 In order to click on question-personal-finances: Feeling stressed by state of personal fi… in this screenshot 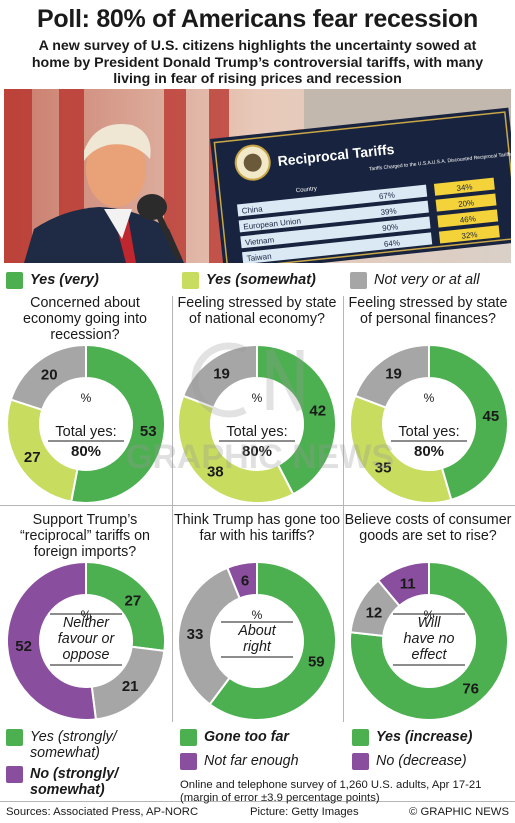, I will do `click(428, 311)`.